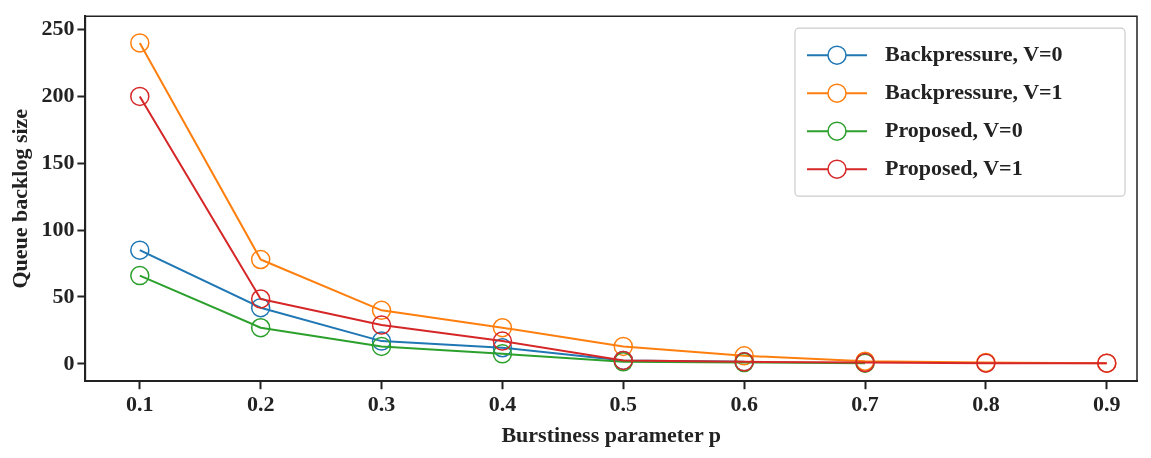  I want to click on y-tick-label: 0, so click(69, 362).